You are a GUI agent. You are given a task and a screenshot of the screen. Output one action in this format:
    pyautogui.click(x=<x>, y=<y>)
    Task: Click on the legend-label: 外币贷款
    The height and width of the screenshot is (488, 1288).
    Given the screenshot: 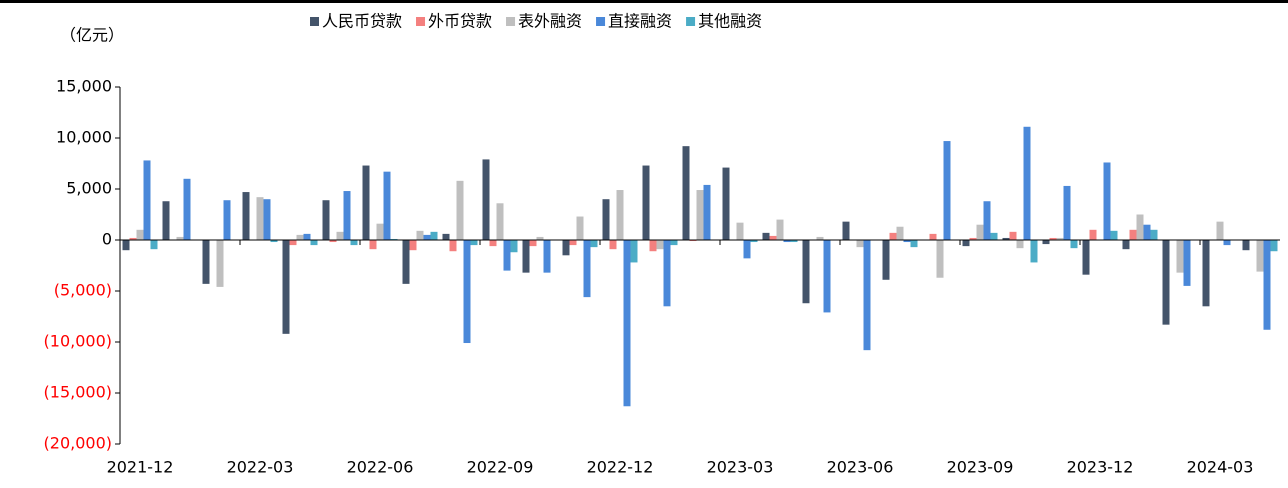 What is the action you would take?
    pyautogui.click(x=460, y=21)
    